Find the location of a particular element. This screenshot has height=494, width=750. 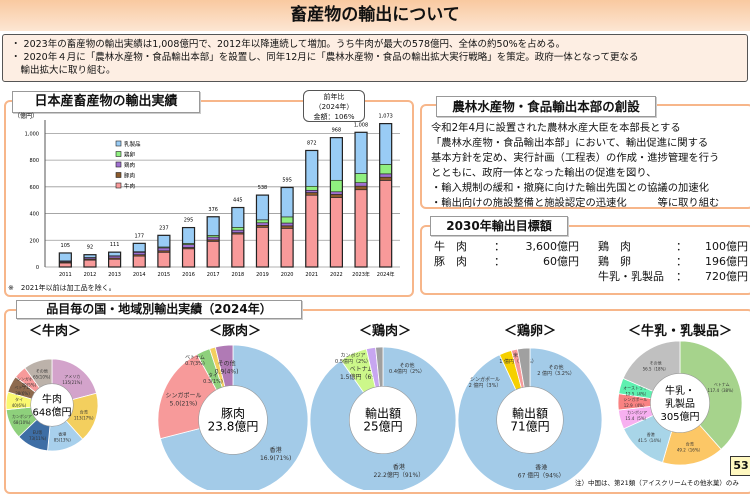

x-tick-label: 2014 is located at coordinates (139, 275).